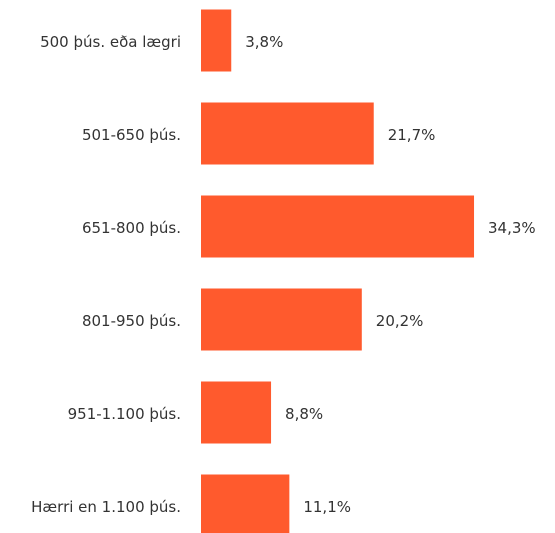  Describe the element at coordinates (512, 228) in the screenshot. I see `value-label: 34,3%` at that location.